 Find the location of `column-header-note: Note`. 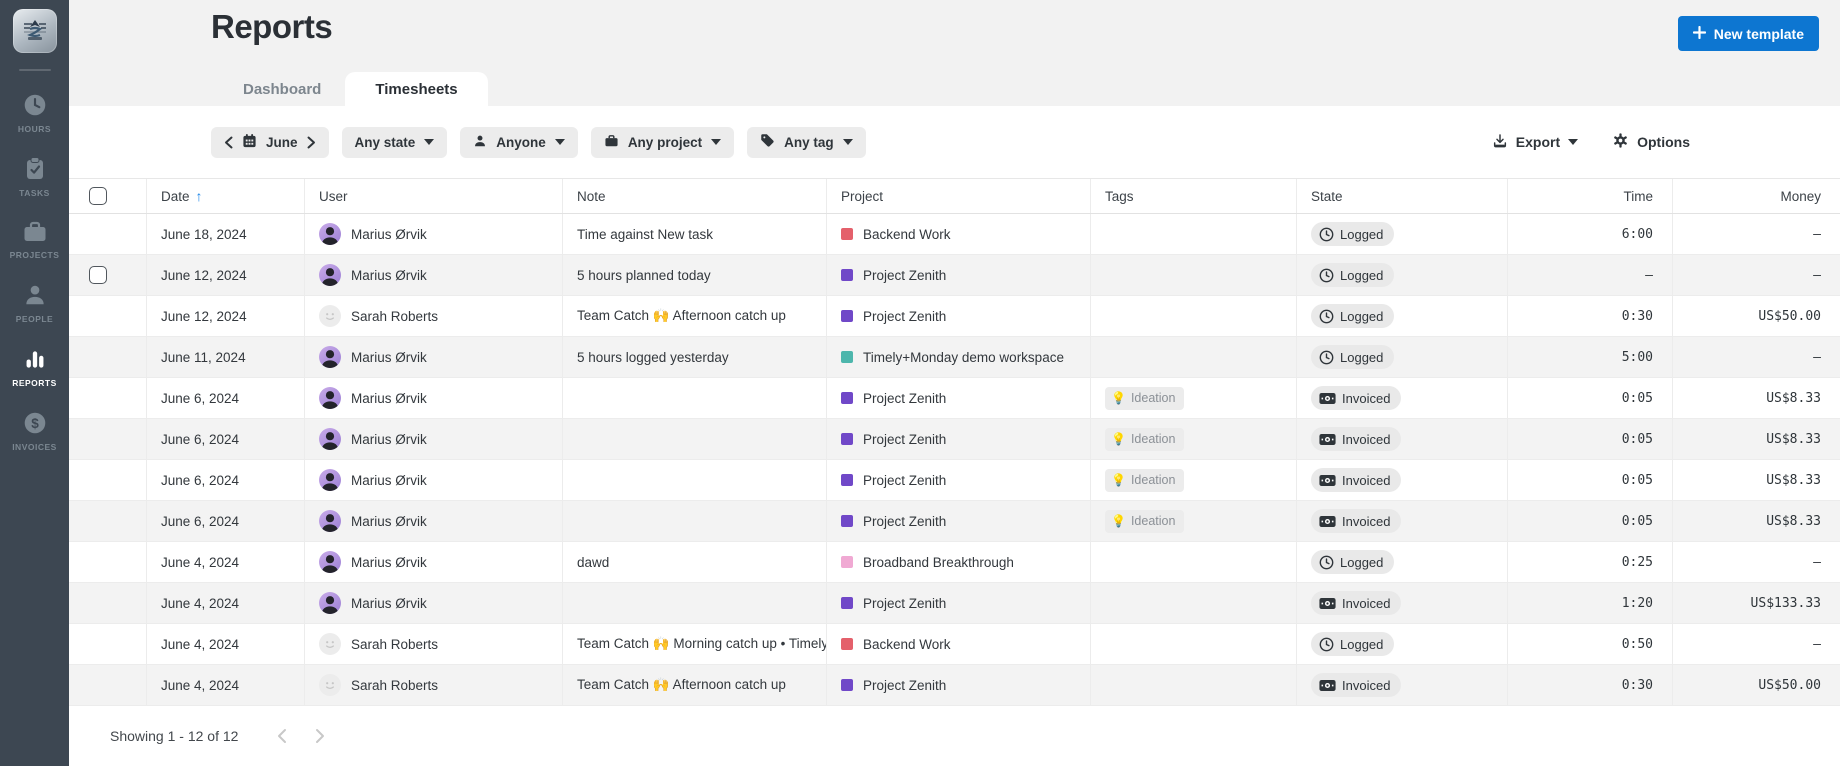

column-header-note: Note is located at coordinates (695, 196).